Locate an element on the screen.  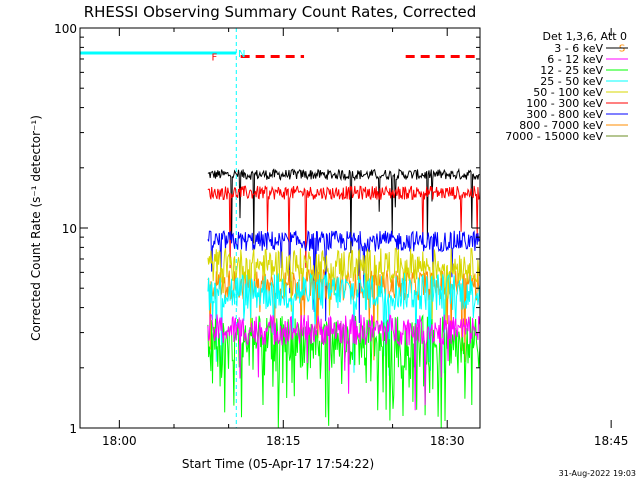
legend-entry-label: 800 - 7000 keV is located at coordinates (561, 125).